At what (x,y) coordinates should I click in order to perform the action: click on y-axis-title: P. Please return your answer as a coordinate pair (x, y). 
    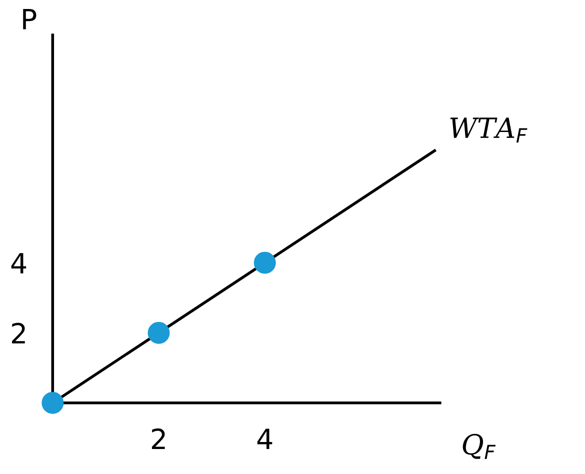
    Looking at the image, I should click on (29, 19).